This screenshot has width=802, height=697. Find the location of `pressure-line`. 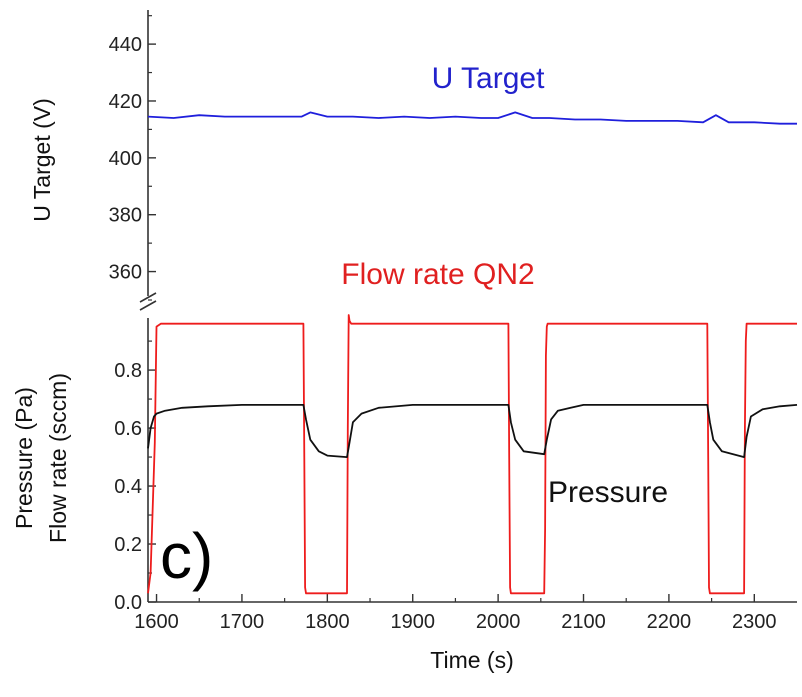

pressure-line is located at coordinates (472, 431).